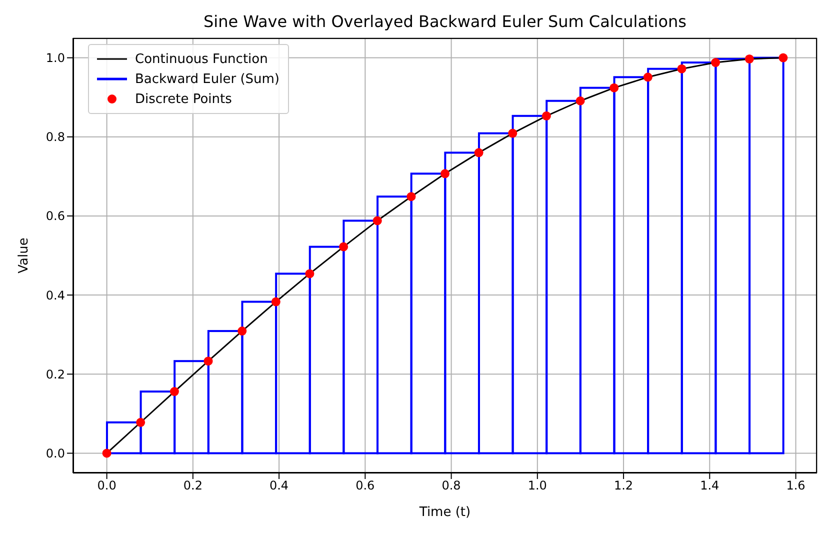 The height and width of the screenshot is (539, 831). I want to click on y-tick-label: 0.6, so click(55, 216).